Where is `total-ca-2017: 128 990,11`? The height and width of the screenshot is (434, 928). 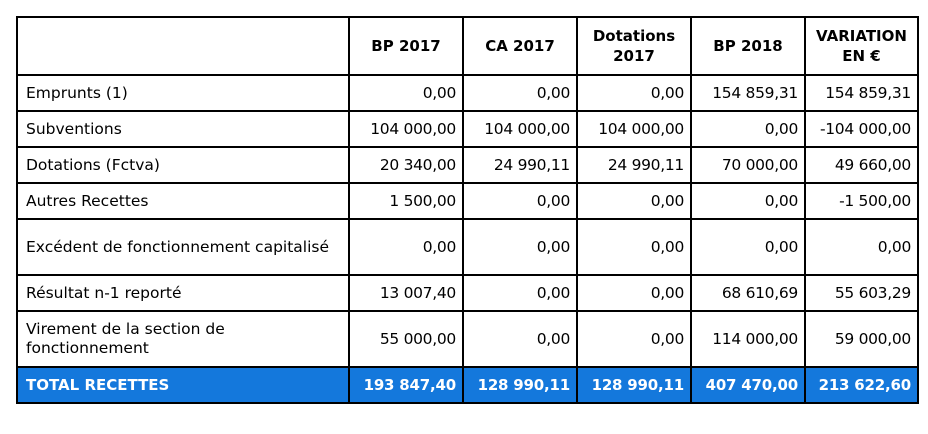 total-ca-2017: 128 990,11 is located at coordinates (520, 385).